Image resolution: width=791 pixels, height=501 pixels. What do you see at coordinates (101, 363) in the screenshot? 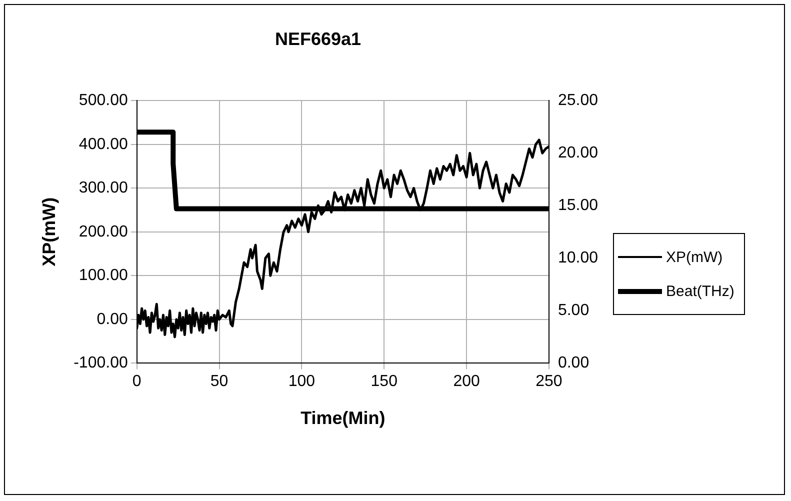
I see `y-tick-label: -100.00` at bounding box center [101, 363].